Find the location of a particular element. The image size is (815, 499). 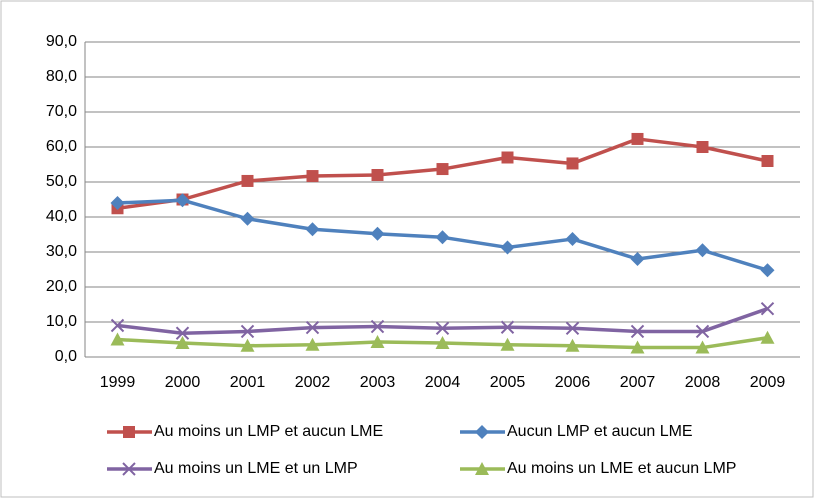

y-tick-label: 40,0 is located at coordinates (61, 216).